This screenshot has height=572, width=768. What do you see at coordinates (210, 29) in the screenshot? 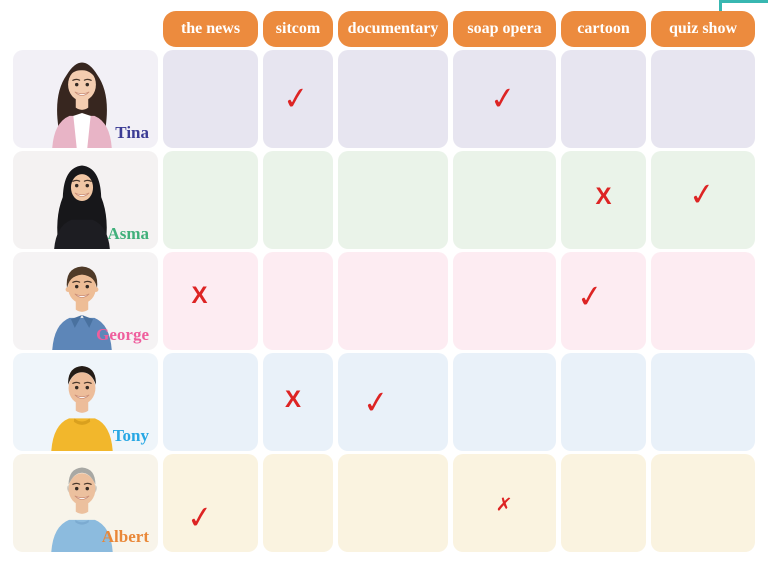
I see `column-header-the-news: the news` at bounding box center [210, 29].